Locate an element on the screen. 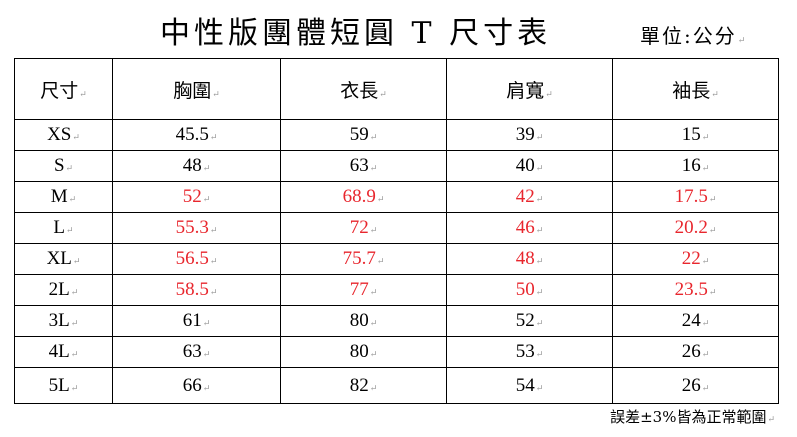 The height and width of the screenshot is (437, 797). measurement-cell: 66 is located at coordinates (196, 385).